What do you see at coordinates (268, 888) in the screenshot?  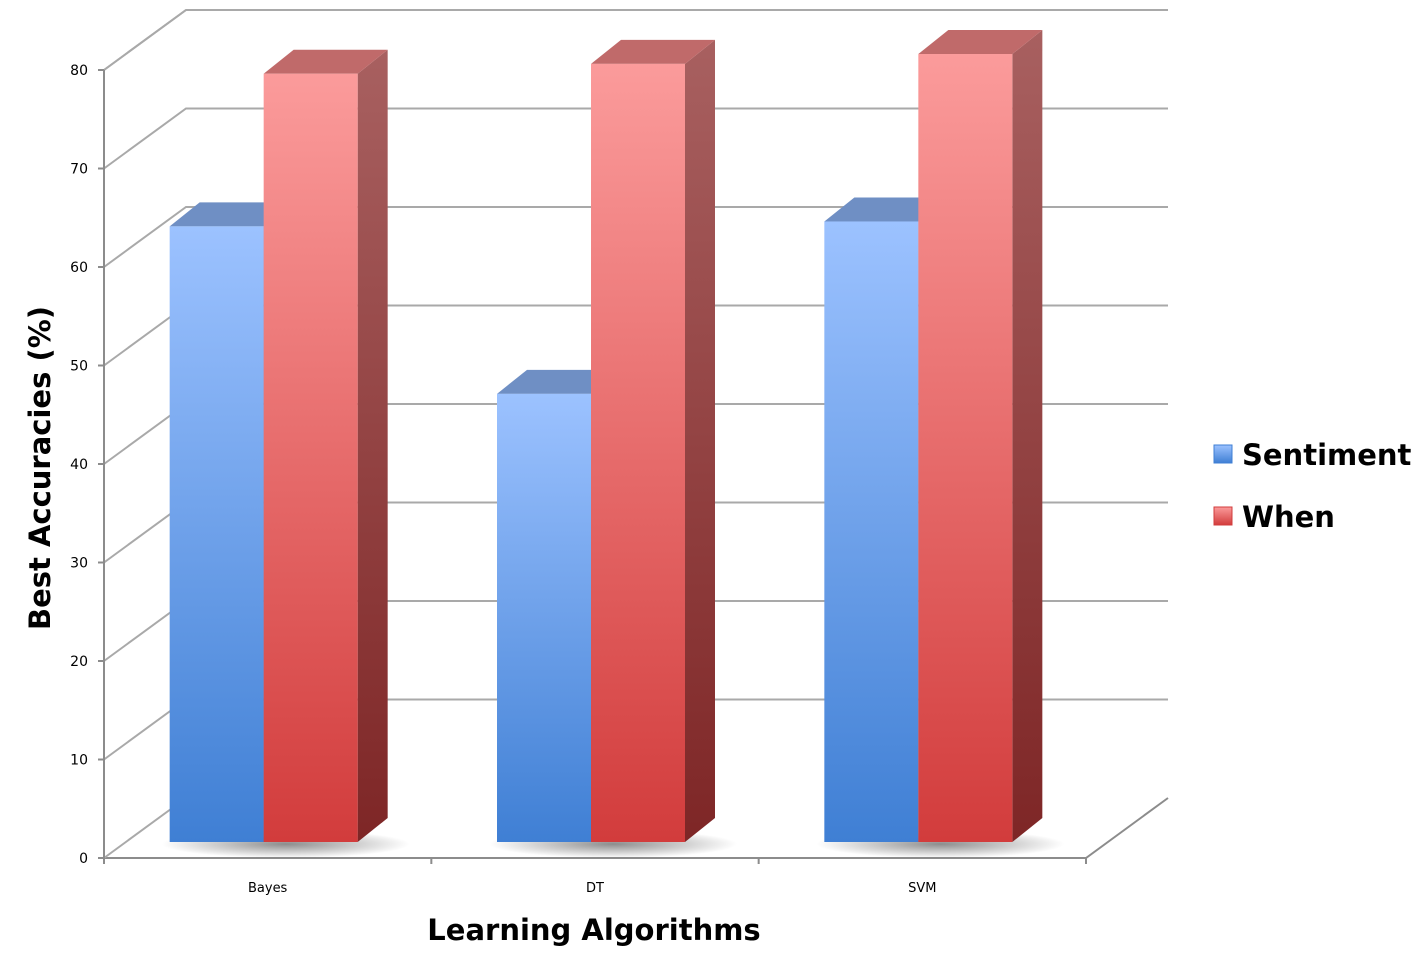 I see `x-tick-label: Bayes` at bounding box center [268, 888].